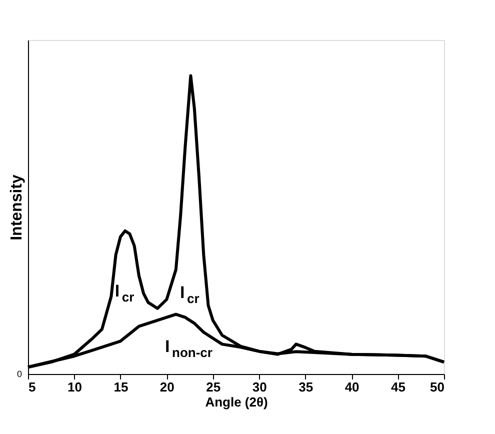 This screenshot has width=495, height=434. What do you see at coordinates (17, 207) in the screenshot?
I see `y-axis-title: Intensity` at bounding box center [17, 207].